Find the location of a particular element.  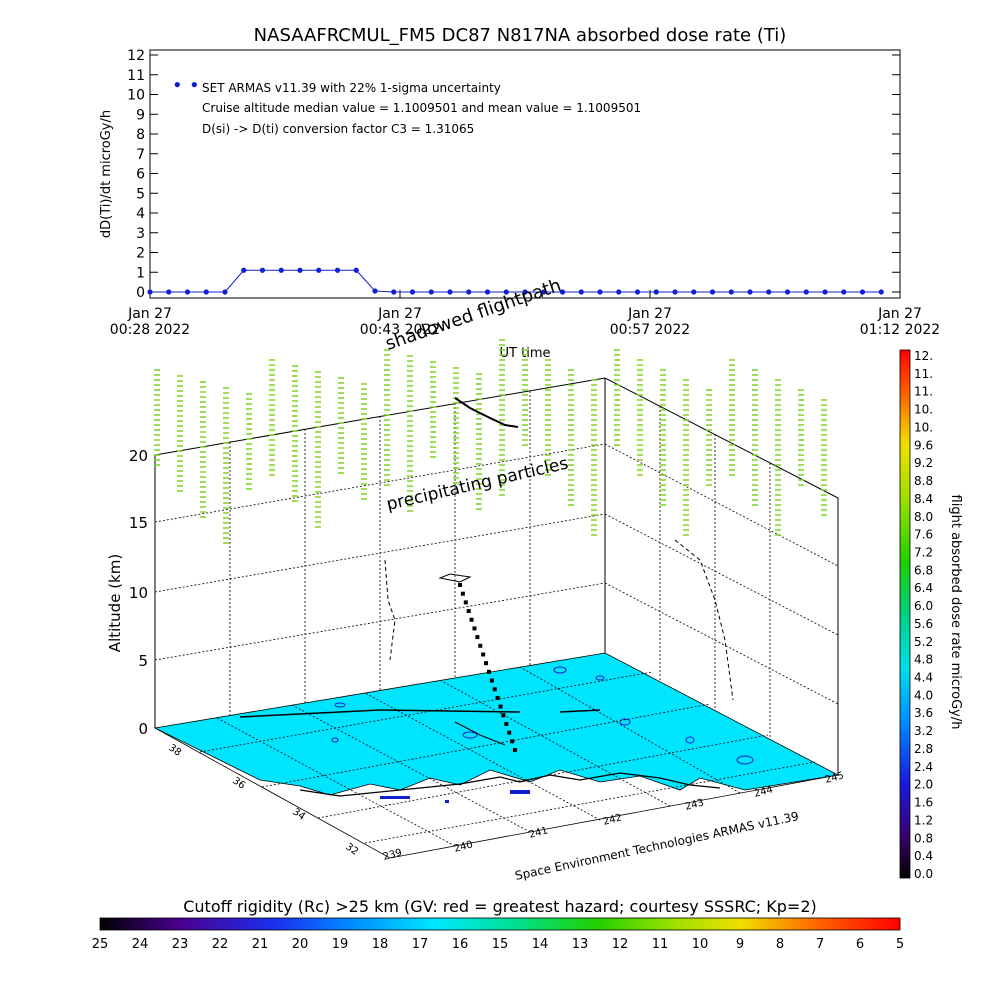

dose-rate-colorbar-tick: 1.2 is located at coordinates (923, 820).